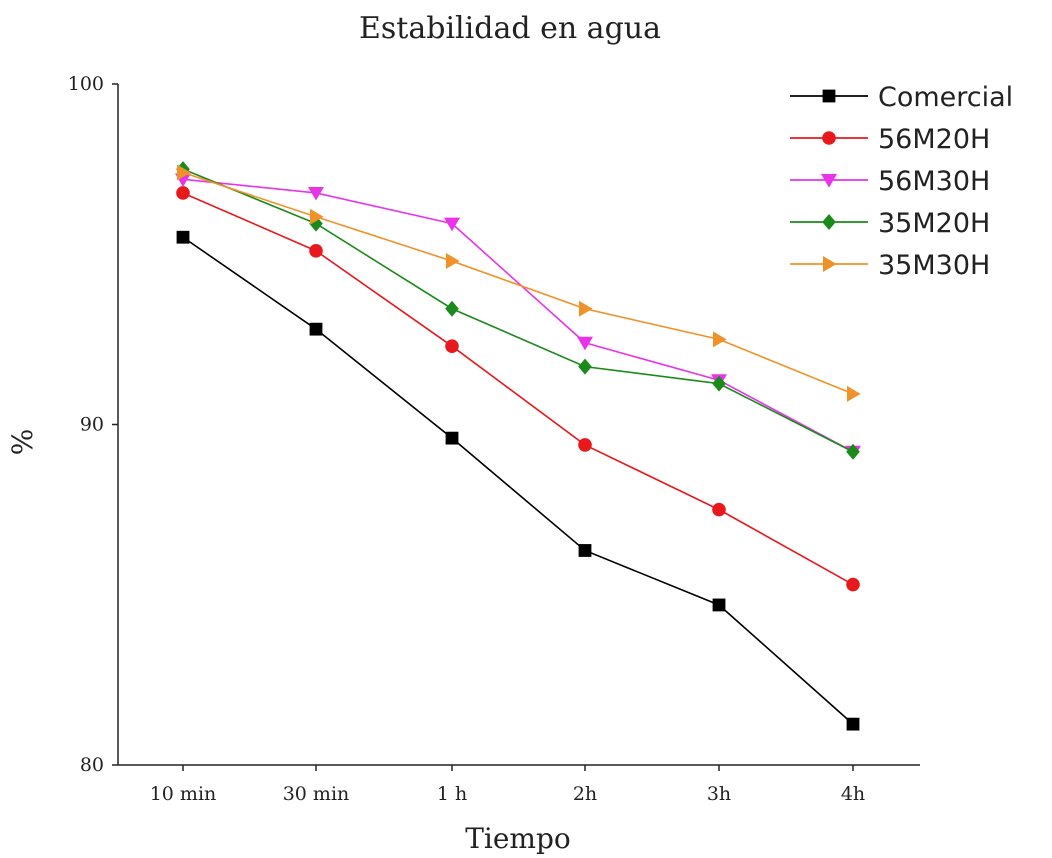 This screenshot has height=858, width=1052. Describe the element at coordinates (934, 139) in the screenshot. I see `legend-label: 56M20H` at that location.